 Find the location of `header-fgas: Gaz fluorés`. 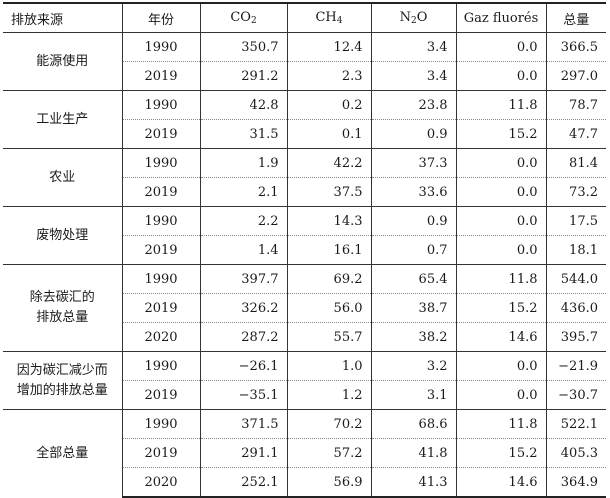

header-fgas: Gaz fluorés is located at coordinates (501, 17).